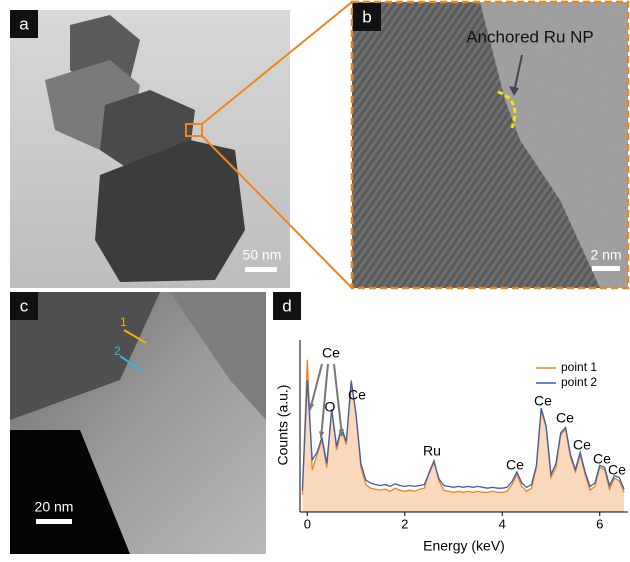 The image size is (630, 562). I want to click on y-axis-title: Counts (a.u.), so click(283, 425).